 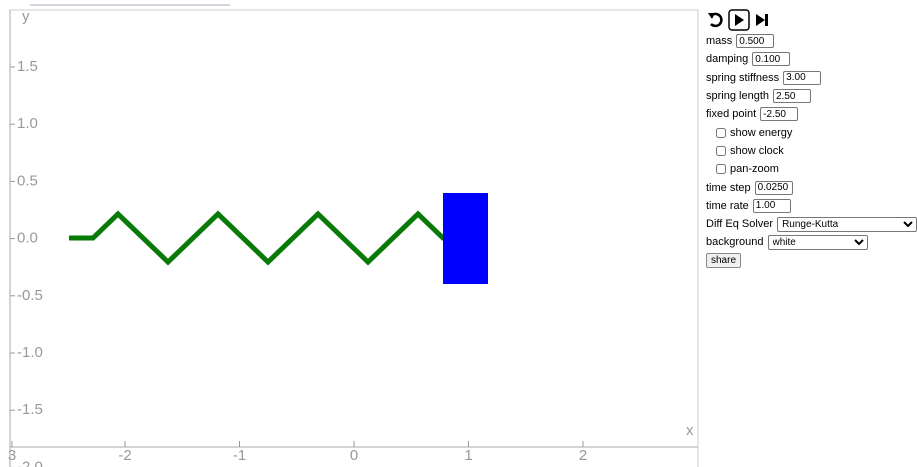 What do you see at coordinates (30, 352) in the screenshot?
I see `y-tick-label: -1.0` at bounding box center [30, 352].